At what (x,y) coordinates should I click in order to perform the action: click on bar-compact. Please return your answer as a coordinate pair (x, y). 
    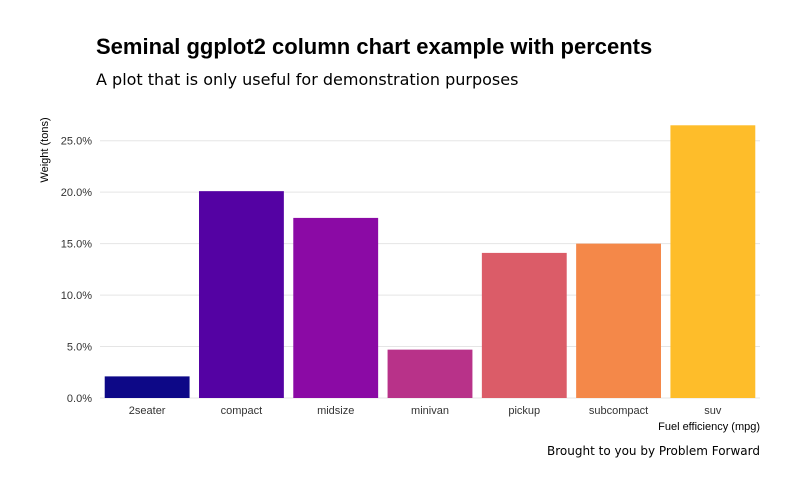
    Looking at the image, I should click on (241, 294).